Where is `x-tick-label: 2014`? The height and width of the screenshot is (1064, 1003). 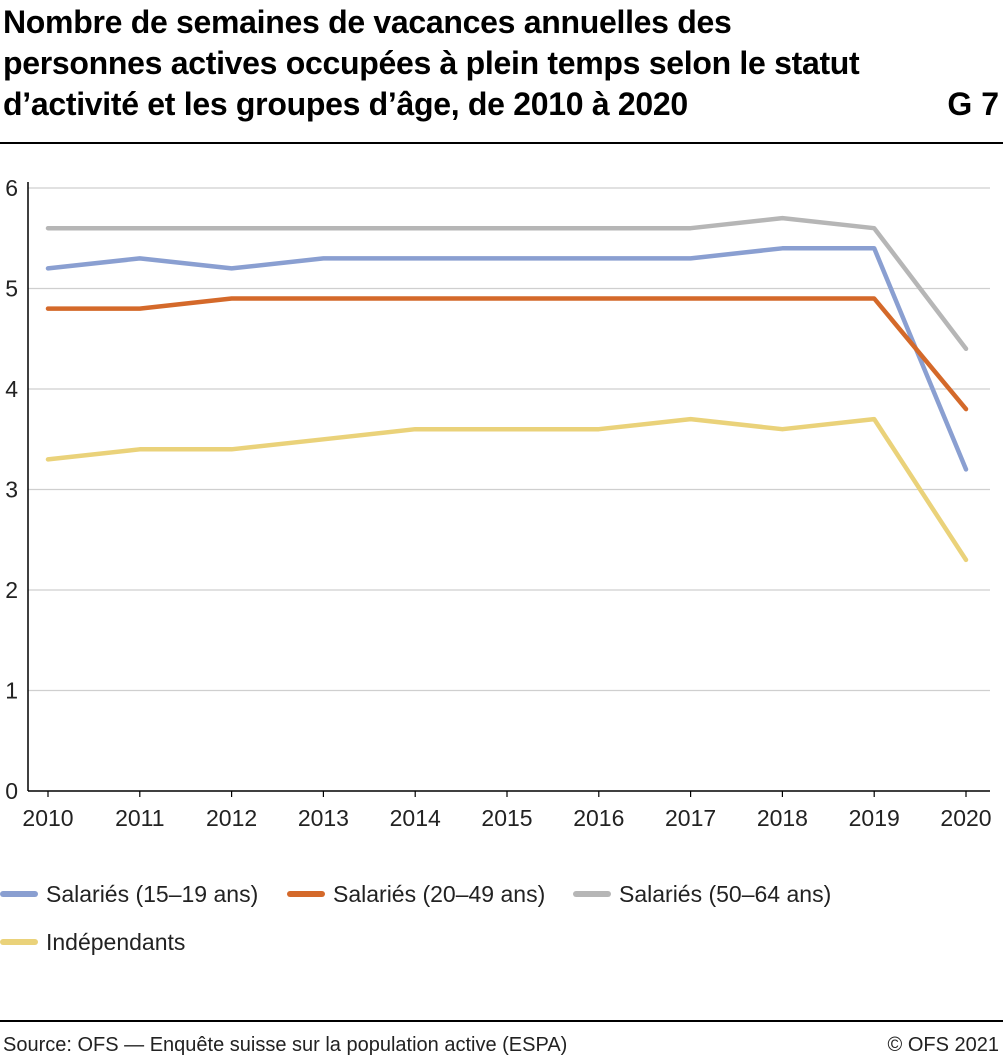 x-tick-label: 2014 is located at coordinates (415, 818).